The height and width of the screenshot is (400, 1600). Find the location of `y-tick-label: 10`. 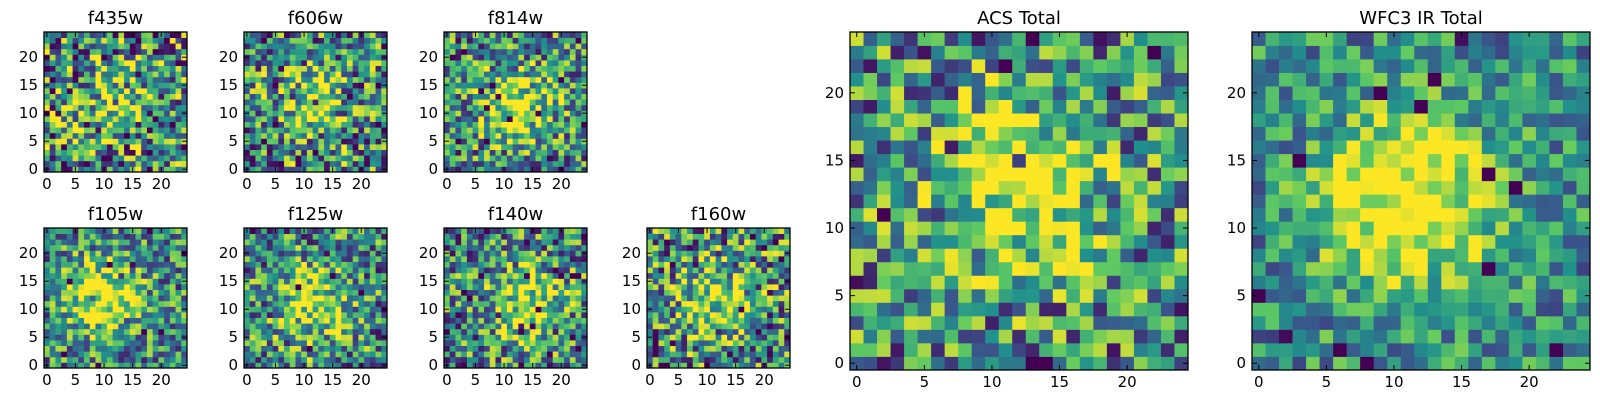

y-tick-label: 10 is located at coordinates (28, 309).